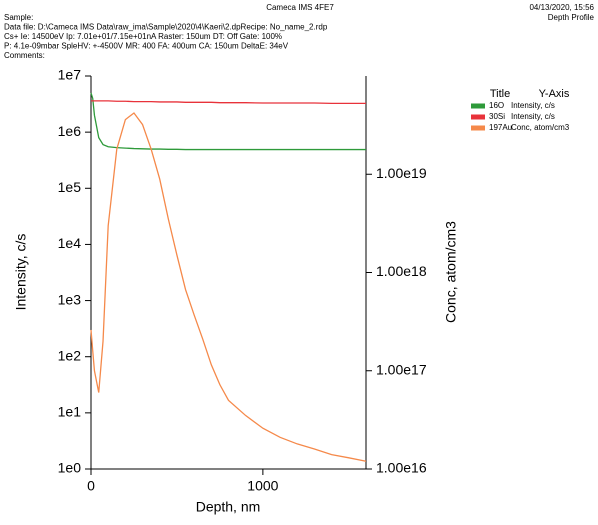  Describe the element at coordinates (500, 94) in the screenshot. I see `legend-title: Title` at that location.